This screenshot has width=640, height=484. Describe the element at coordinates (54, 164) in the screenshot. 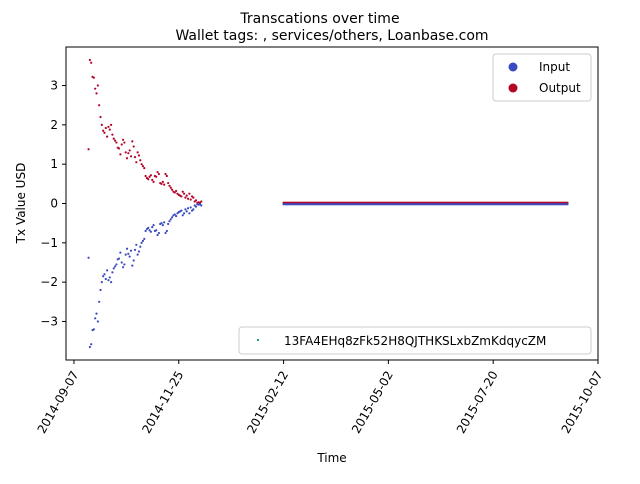

I see `y-tick-label: 1` at that location.